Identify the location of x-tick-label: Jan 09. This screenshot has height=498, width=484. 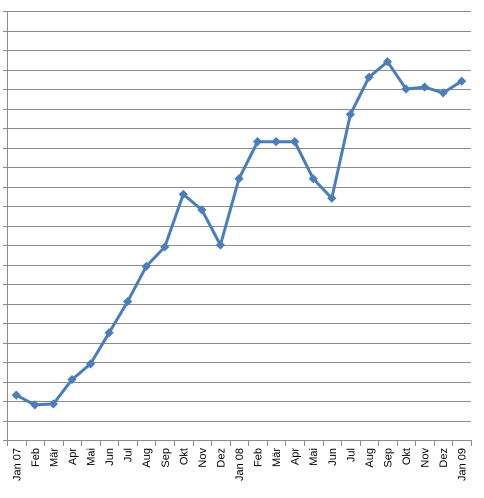
(463, 464).